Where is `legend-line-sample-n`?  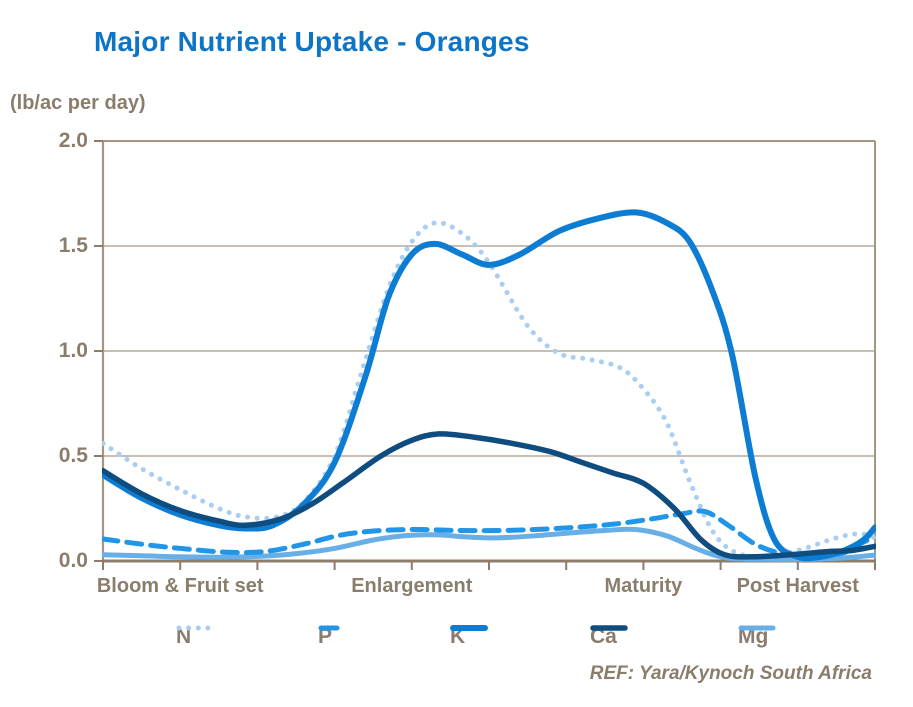 legend-line-sample-n is located at coordinates (195, 628).